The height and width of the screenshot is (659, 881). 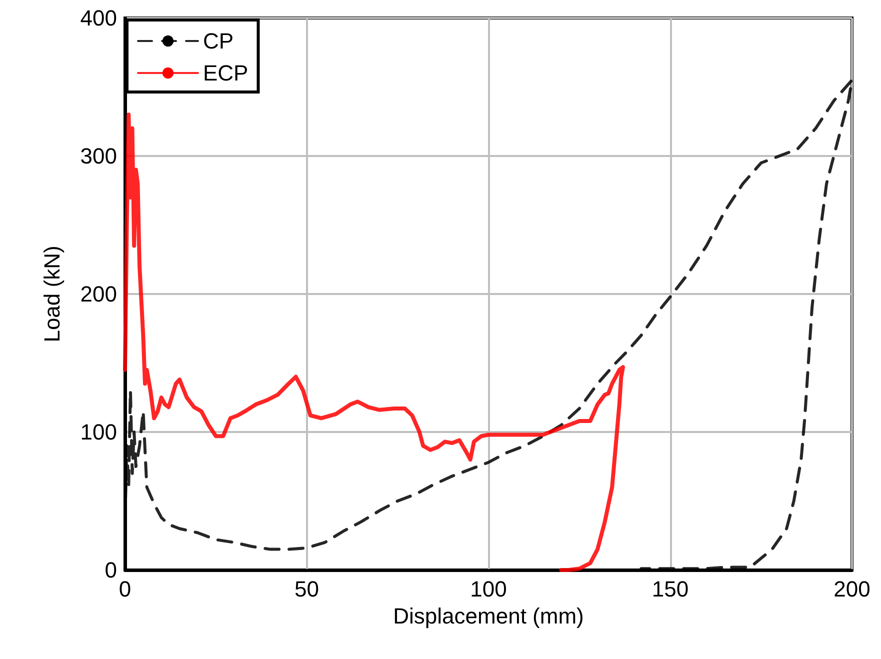 What do you see at coordinates (306, 589) in the screenshot?
I see `x-tick-label: 50` at bounding box center [306, 589].